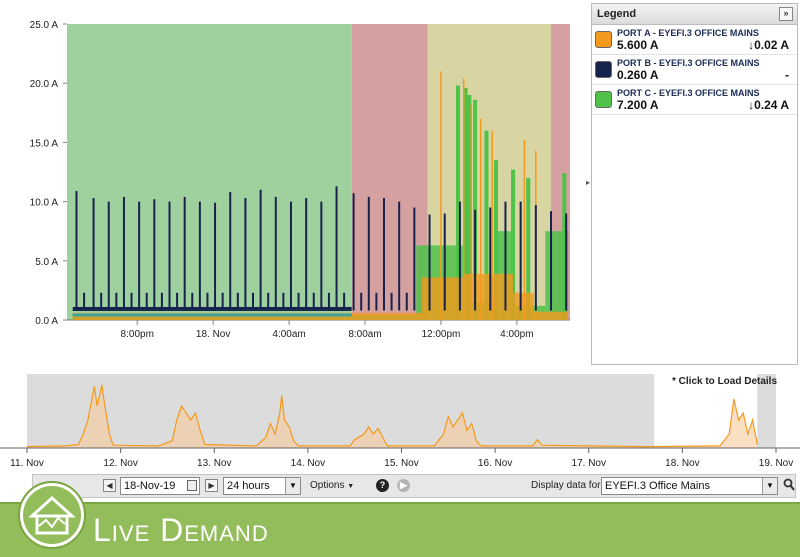 The height and width of the screenshot is (557, 800). I want to click on overview-tick-label: 17. Nov, so click(589, 463).